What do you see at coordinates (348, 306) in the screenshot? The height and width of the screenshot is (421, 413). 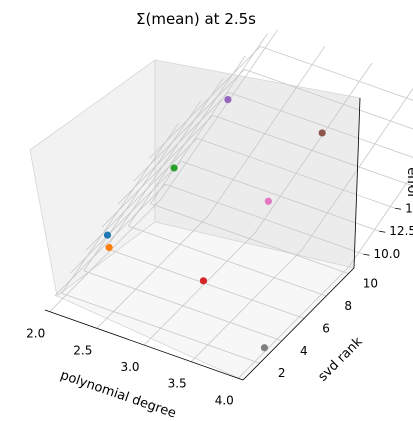 I see `y-tick-label: 8` at bounding box center [348, 306].